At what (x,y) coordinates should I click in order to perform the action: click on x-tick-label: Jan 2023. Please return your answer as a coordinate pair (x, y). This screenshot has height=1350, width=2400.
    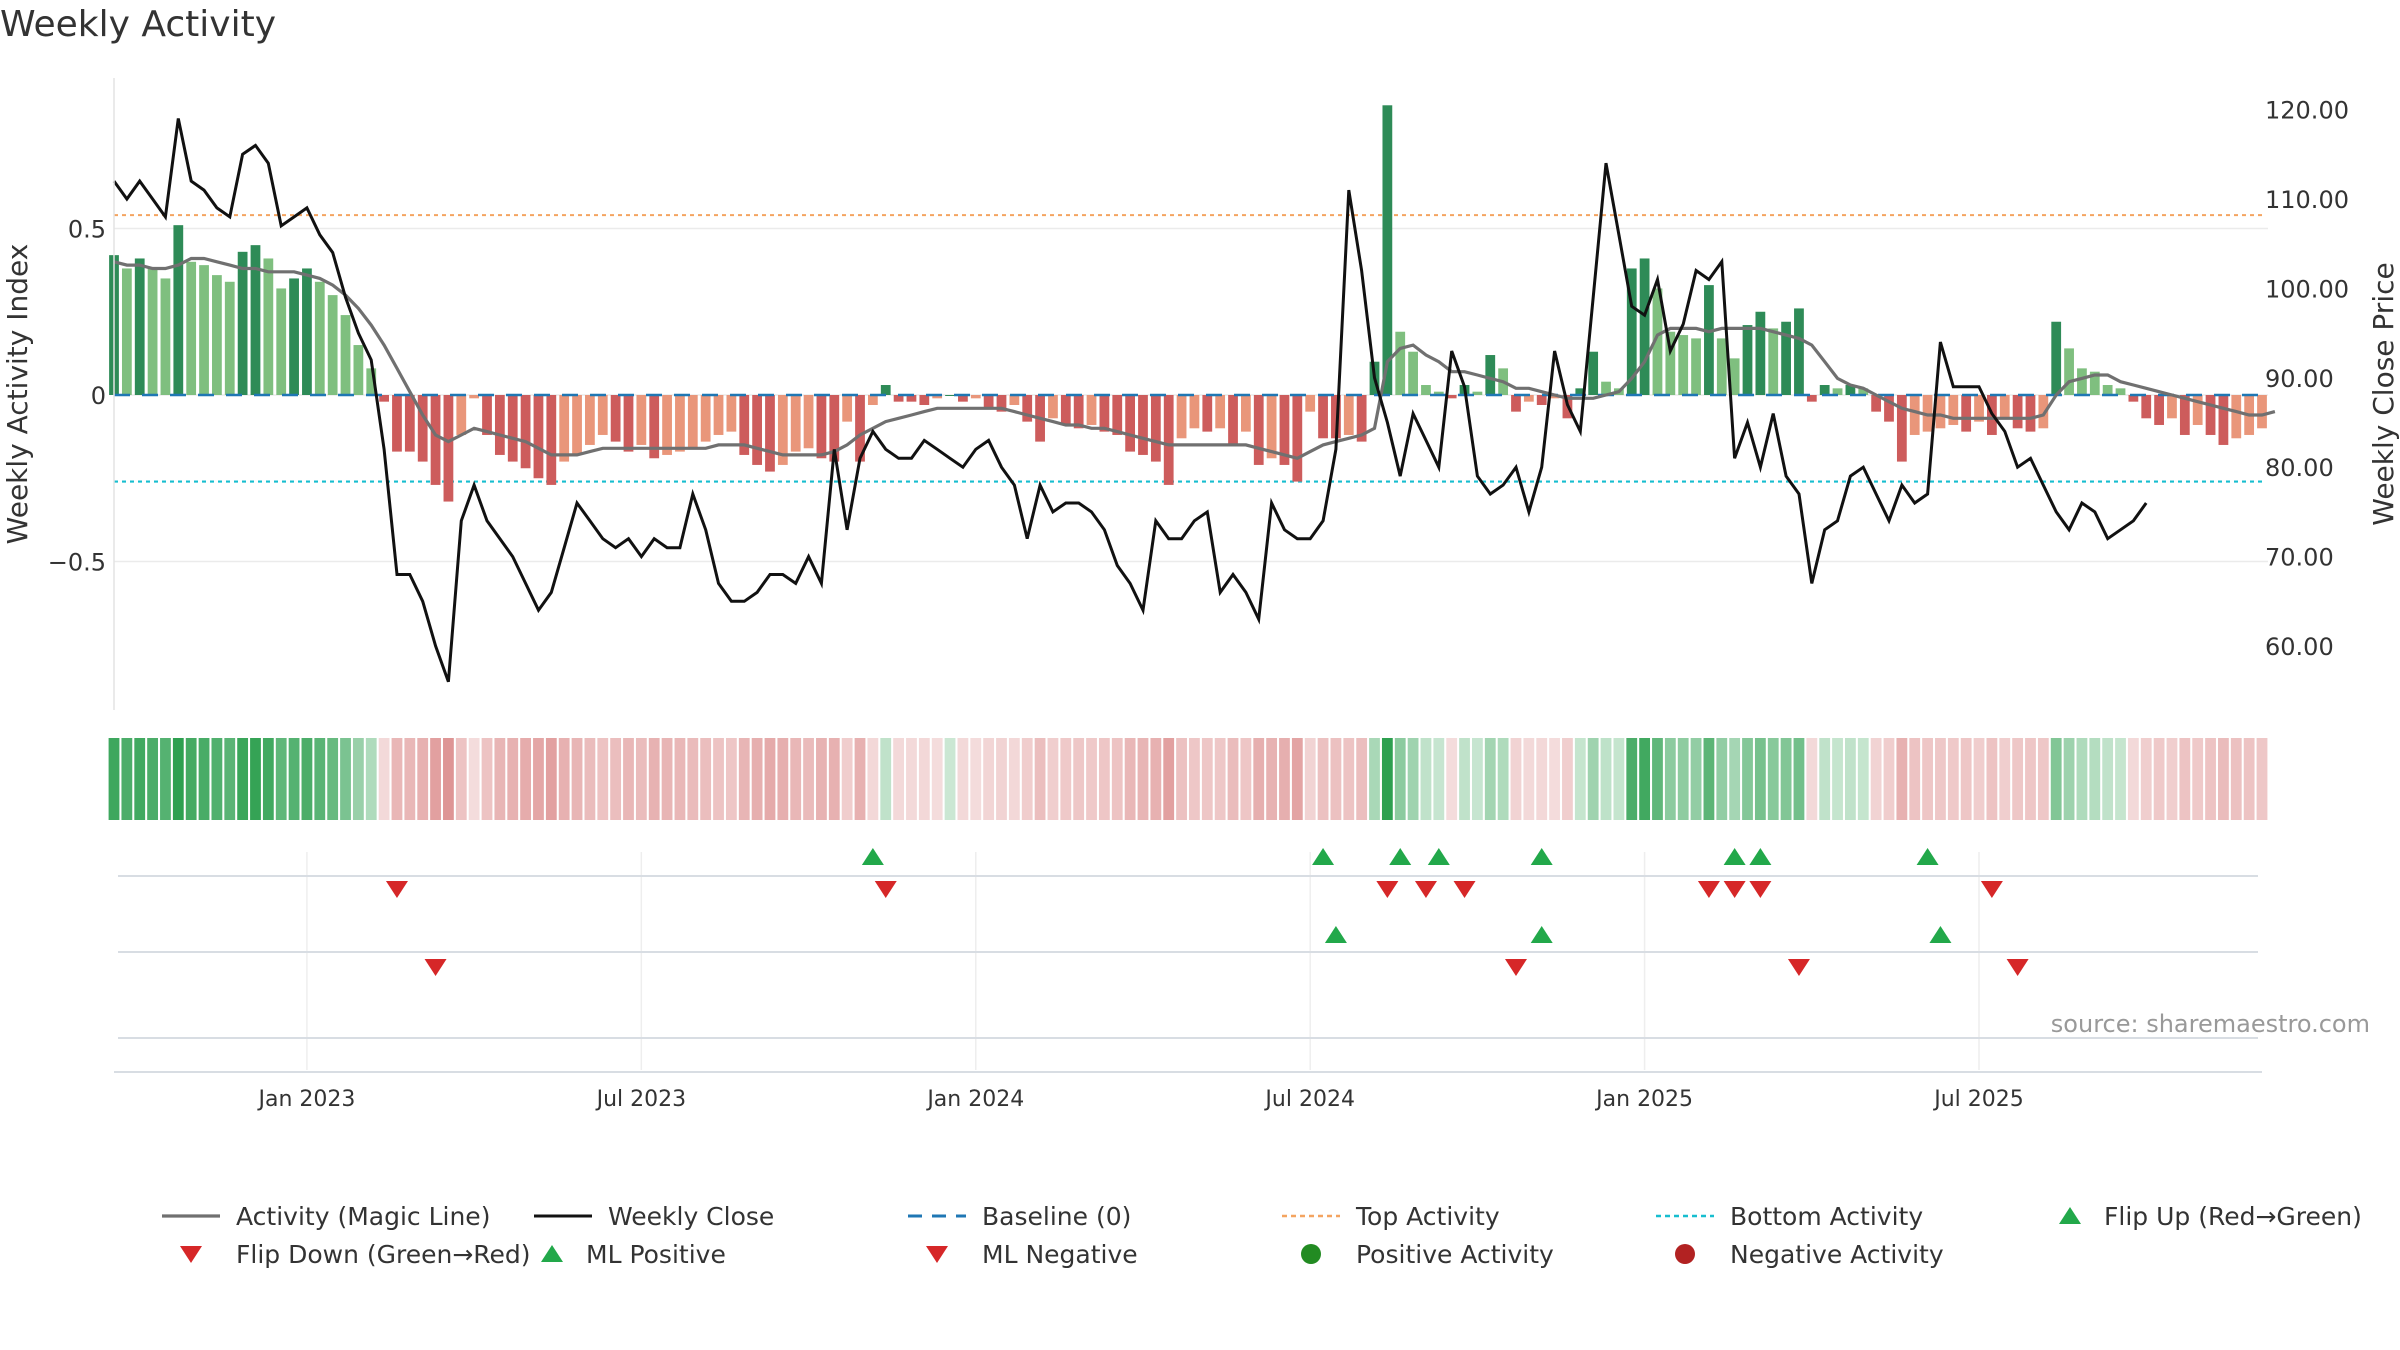
    Looking at the image, I should click on (305, 1099).